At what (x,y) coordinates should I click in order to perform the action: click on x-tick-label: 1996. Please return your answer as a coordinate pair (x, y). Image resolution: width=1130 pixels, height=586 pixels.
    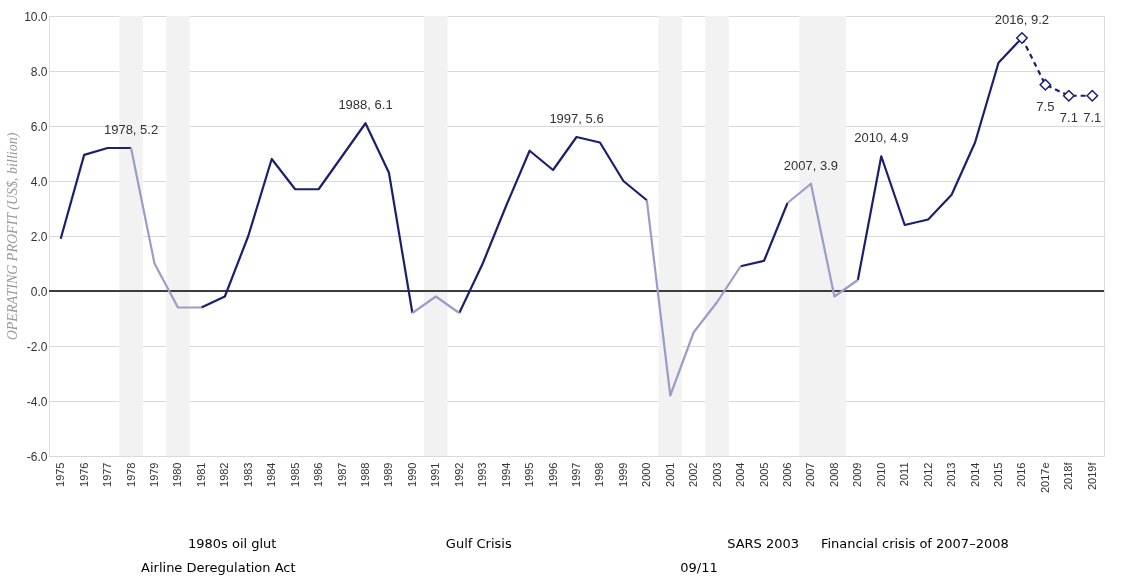
    Looking at the image, I should click on (552, 474).